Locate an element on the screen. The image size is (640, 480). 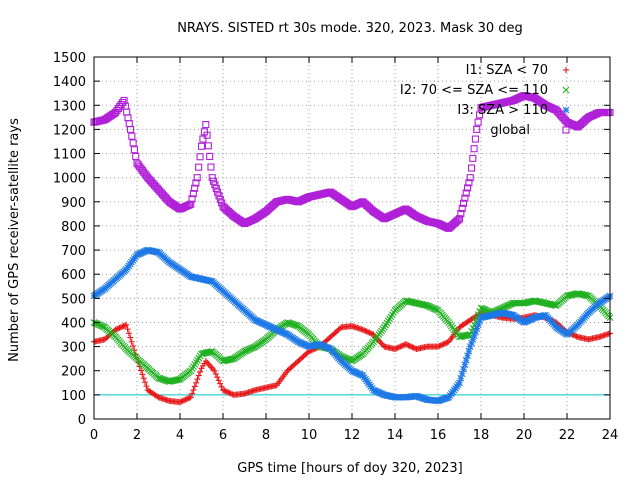
x-tick-label: 24 is located at coordinates (610, 435).